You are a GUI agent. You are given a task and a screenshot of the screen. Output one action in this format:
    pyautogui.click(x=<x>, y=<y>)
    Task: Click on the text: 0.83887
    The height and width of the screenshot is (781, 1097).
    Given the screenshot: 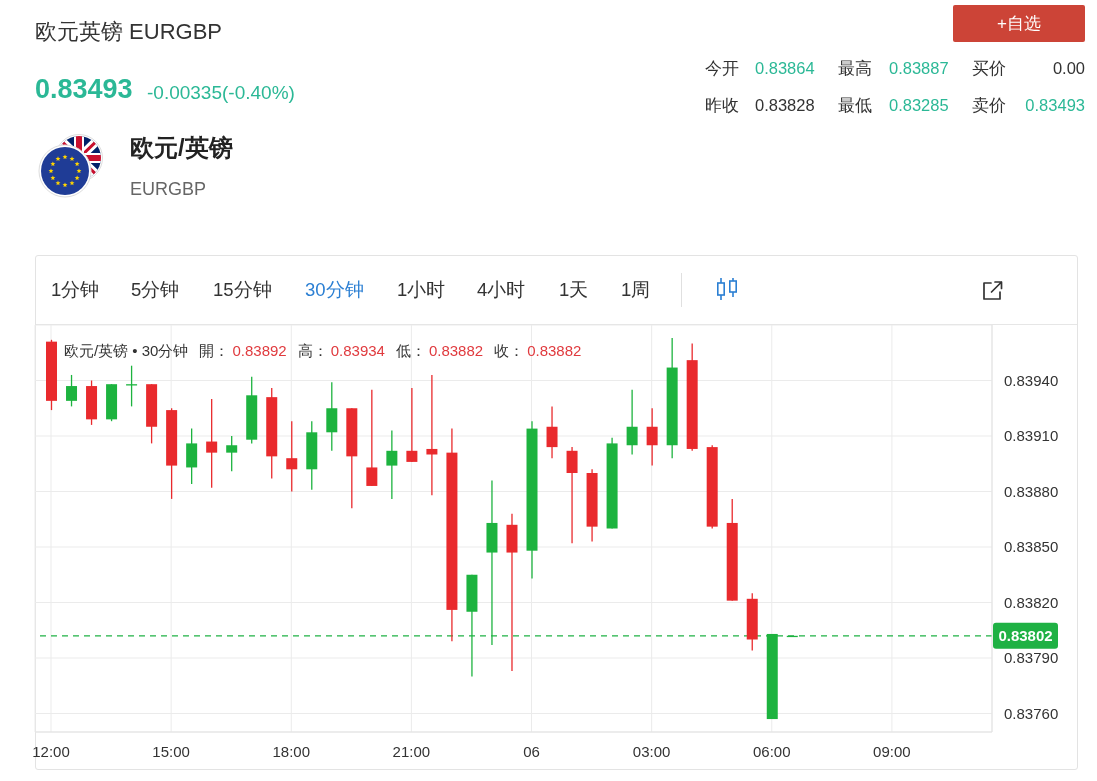 What is the action you would take?
    pyautogui.click(x=919, y=67)
    